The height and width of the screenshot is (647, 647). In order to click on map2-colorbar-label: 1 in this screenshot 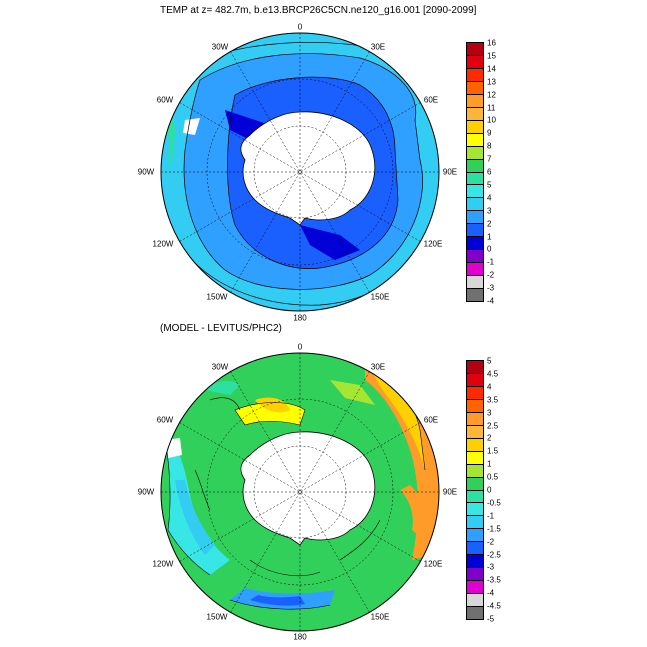, I will do `click(489, 464)`.